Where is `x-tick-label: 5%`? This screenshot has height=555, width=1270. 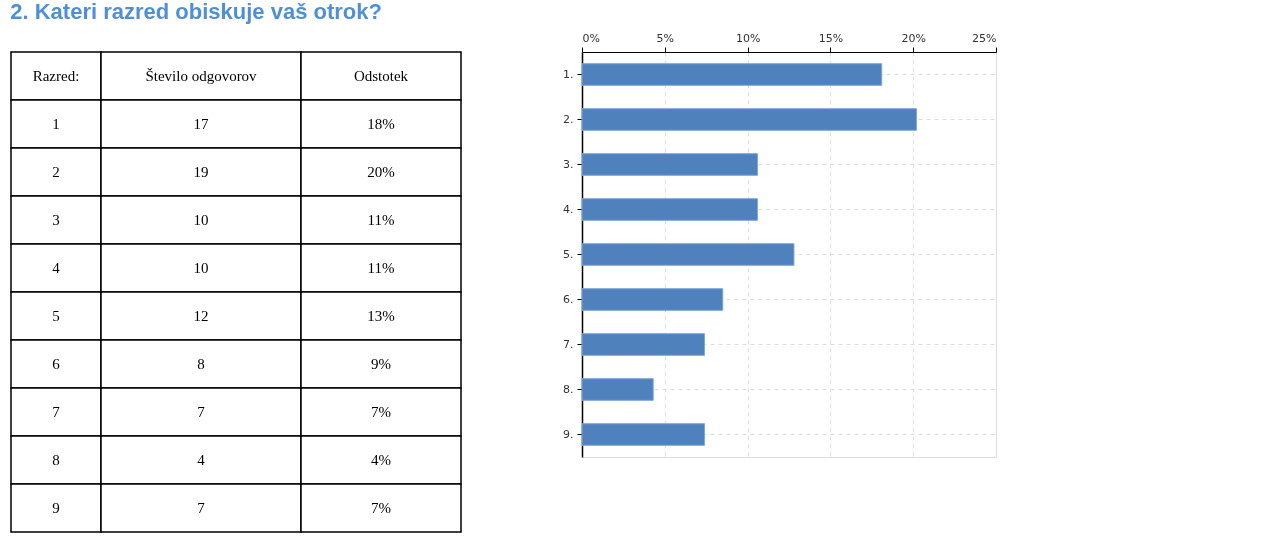
x-tick-label: 5% is located at coordinates (665, 38).